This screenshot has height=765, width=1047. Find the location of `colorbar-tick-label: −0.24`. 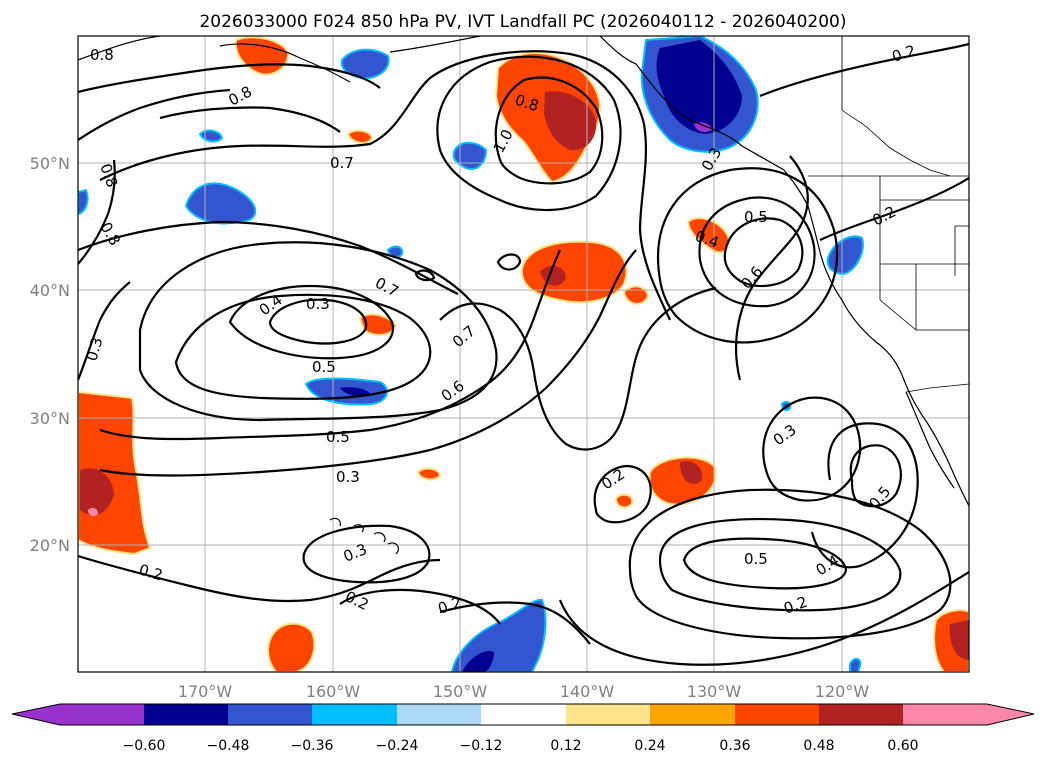

colorbar-tick-label: −0.24 is located at coordinates (397, 746).